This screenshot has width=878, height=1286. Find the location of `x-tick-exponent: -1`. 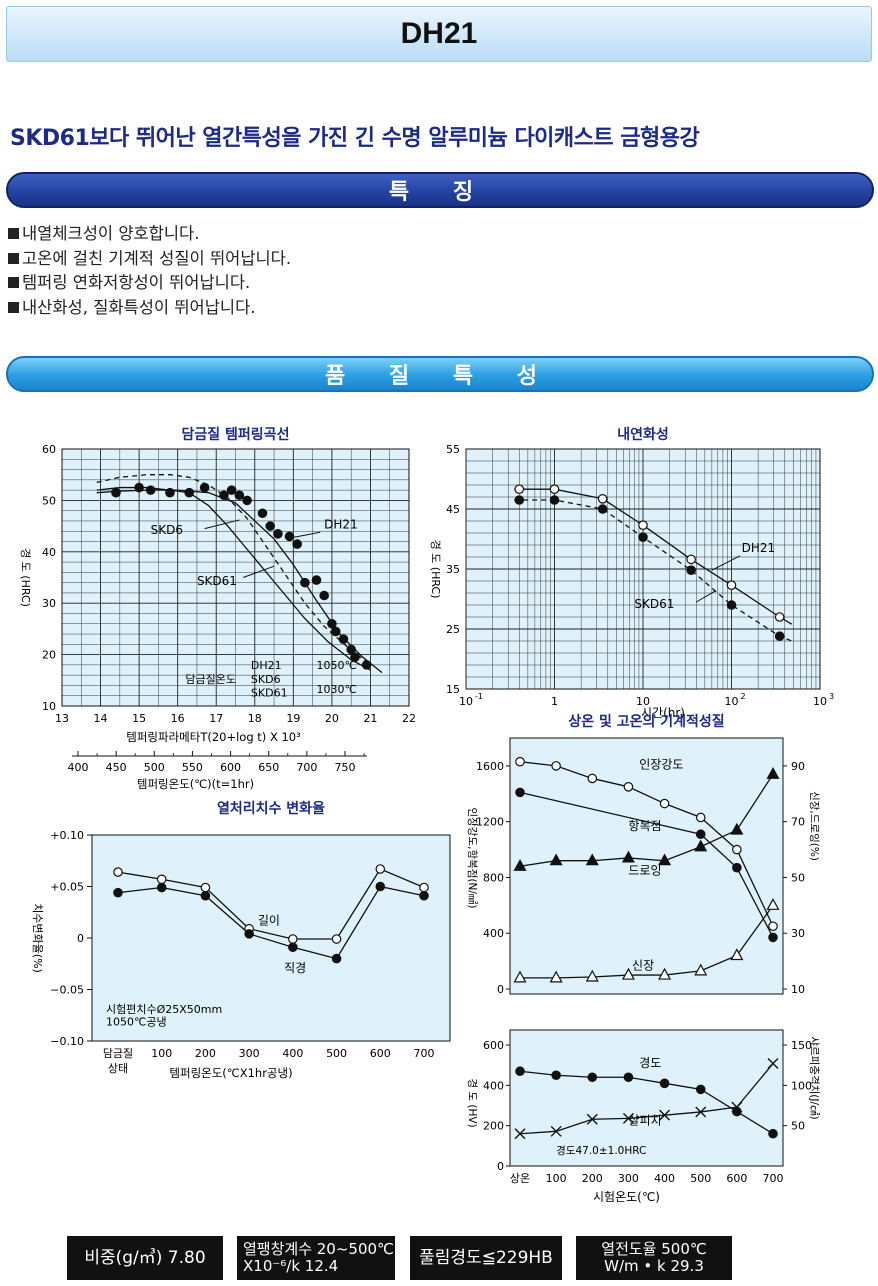

x-tick-exponent: -1 is located at coordinates (479, 696).